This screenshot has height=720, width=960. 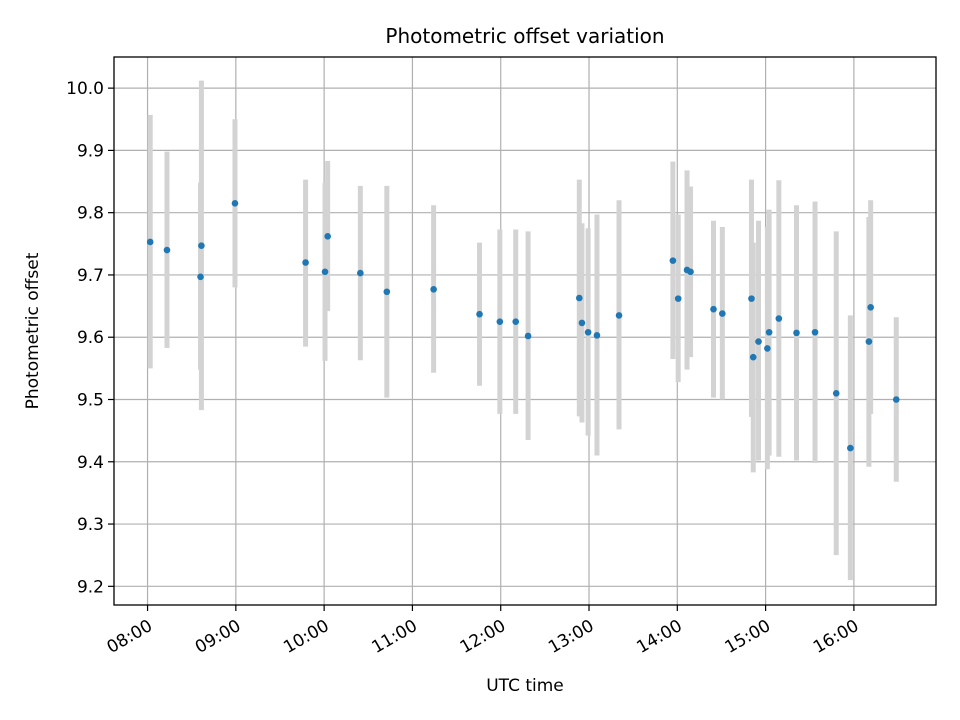 What do you see at coordinates (90, 525) in the screenshot?
I see `y-tick-label: 9.3` at bounding box center [90, 525].